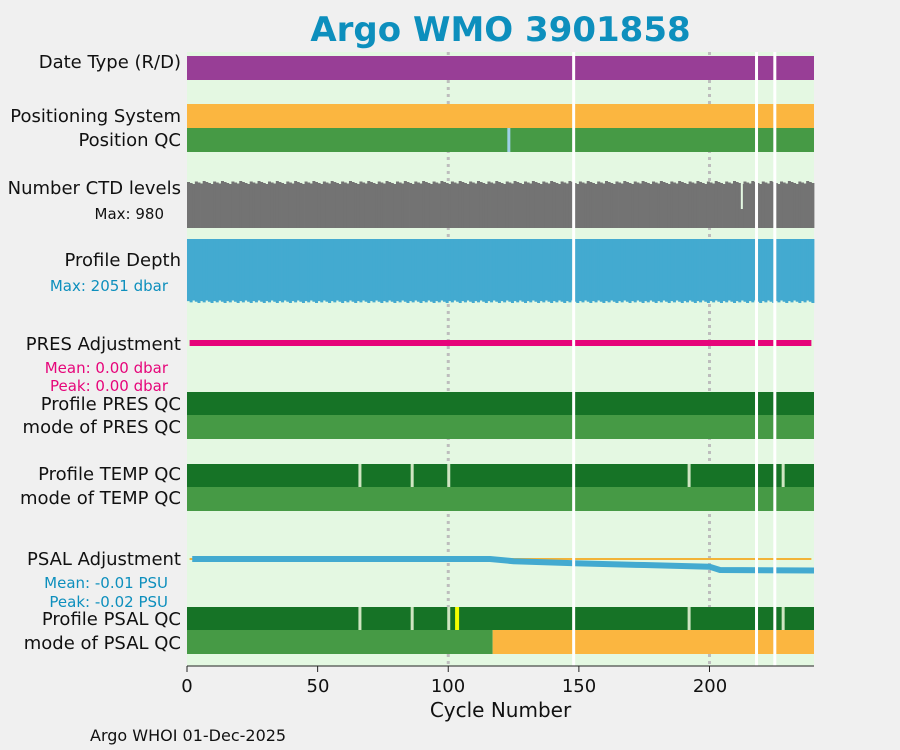 The height and width of the screenshot is (750, 900). I want to click on row-label-psal-qc: Profile PSAL QC, so click(111, 619).